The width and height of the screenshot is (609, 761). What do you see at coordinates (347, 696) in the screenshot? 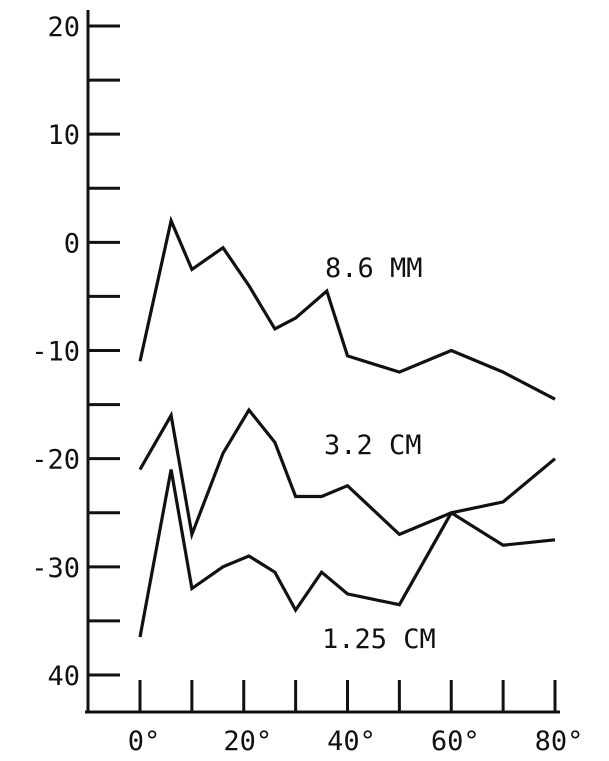
I see `x-axis-ticks` at bounding box center [347, 696].